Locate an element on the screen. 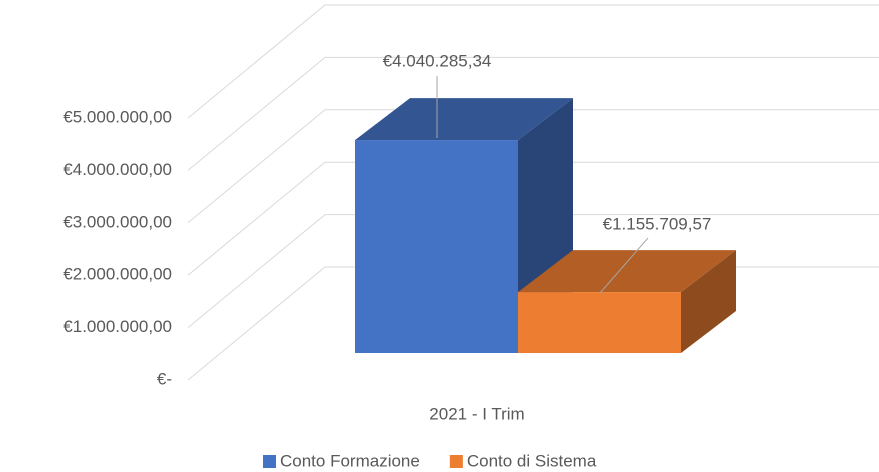 This screenshot has height=472, width=879. data-label: €4.040.285,34 is located at coordinates (437, 60).